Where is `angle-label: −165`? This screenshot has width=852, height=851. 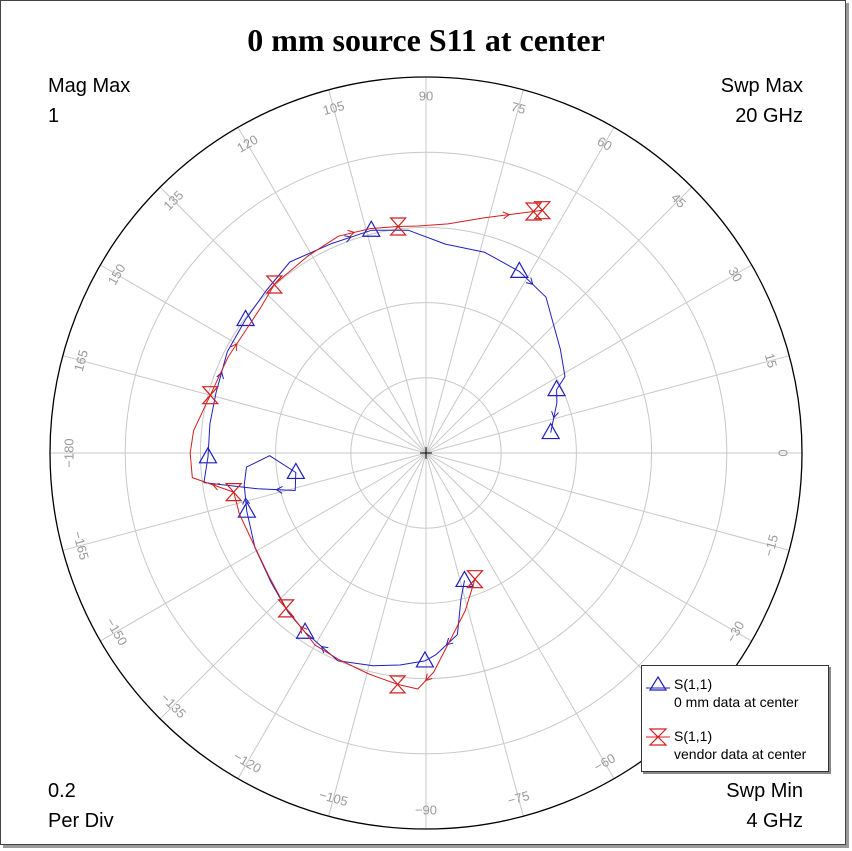
angle-label: −165 is located at coordinates (81, 545).